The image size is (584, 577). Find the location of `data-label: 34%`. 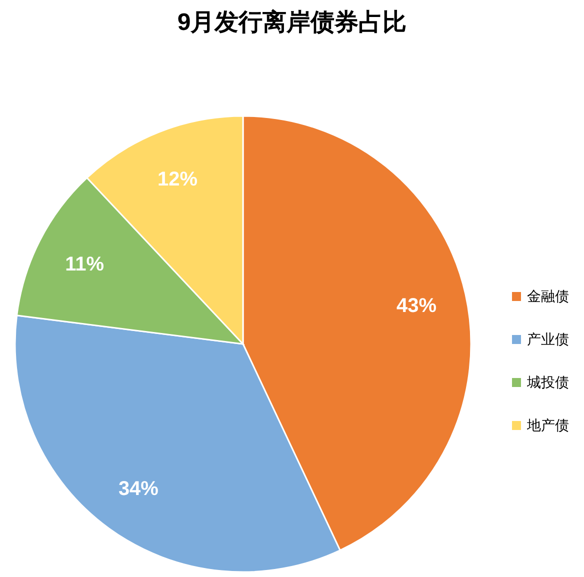

data-label: 34% is located at coordinates (138, 489).